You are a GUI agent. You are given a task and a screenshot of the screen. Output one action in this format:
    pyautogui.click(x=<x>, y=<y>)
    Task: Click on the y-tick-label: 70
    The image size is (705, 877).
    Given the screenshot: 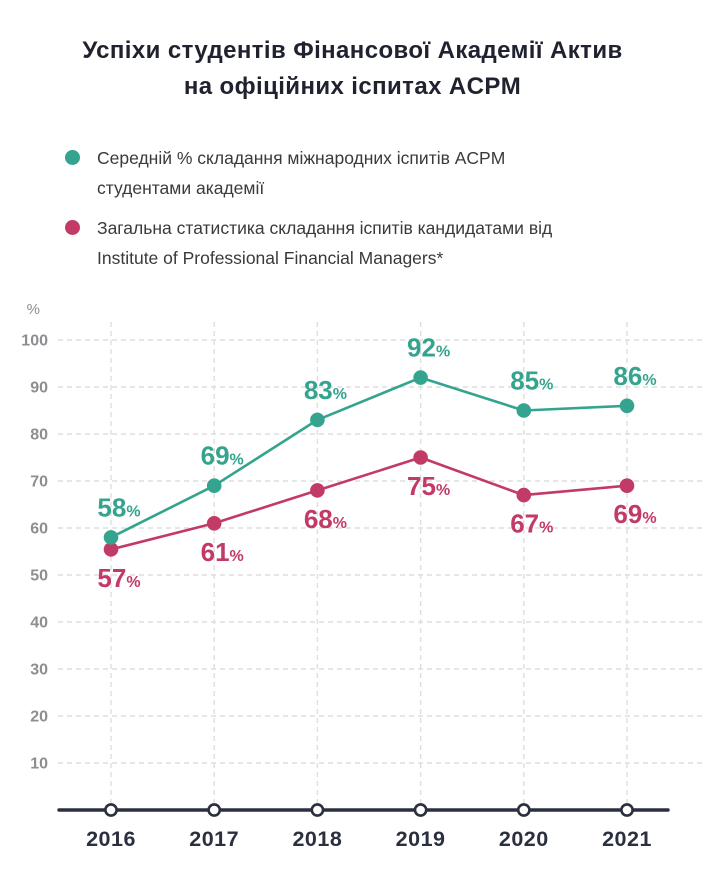 What is the action you would take?
    pyautogui.click(x=39, y=482)
    